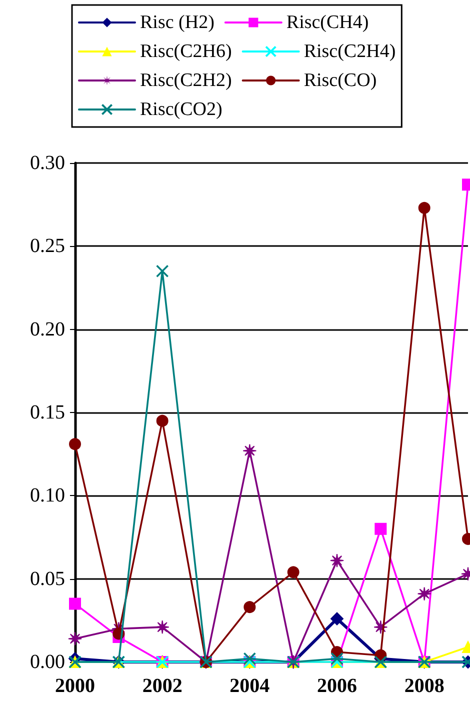  Describe the element at coordinates (181, 109) in the screenshot. I see `legend-label: Risc(CO2)` at that location.